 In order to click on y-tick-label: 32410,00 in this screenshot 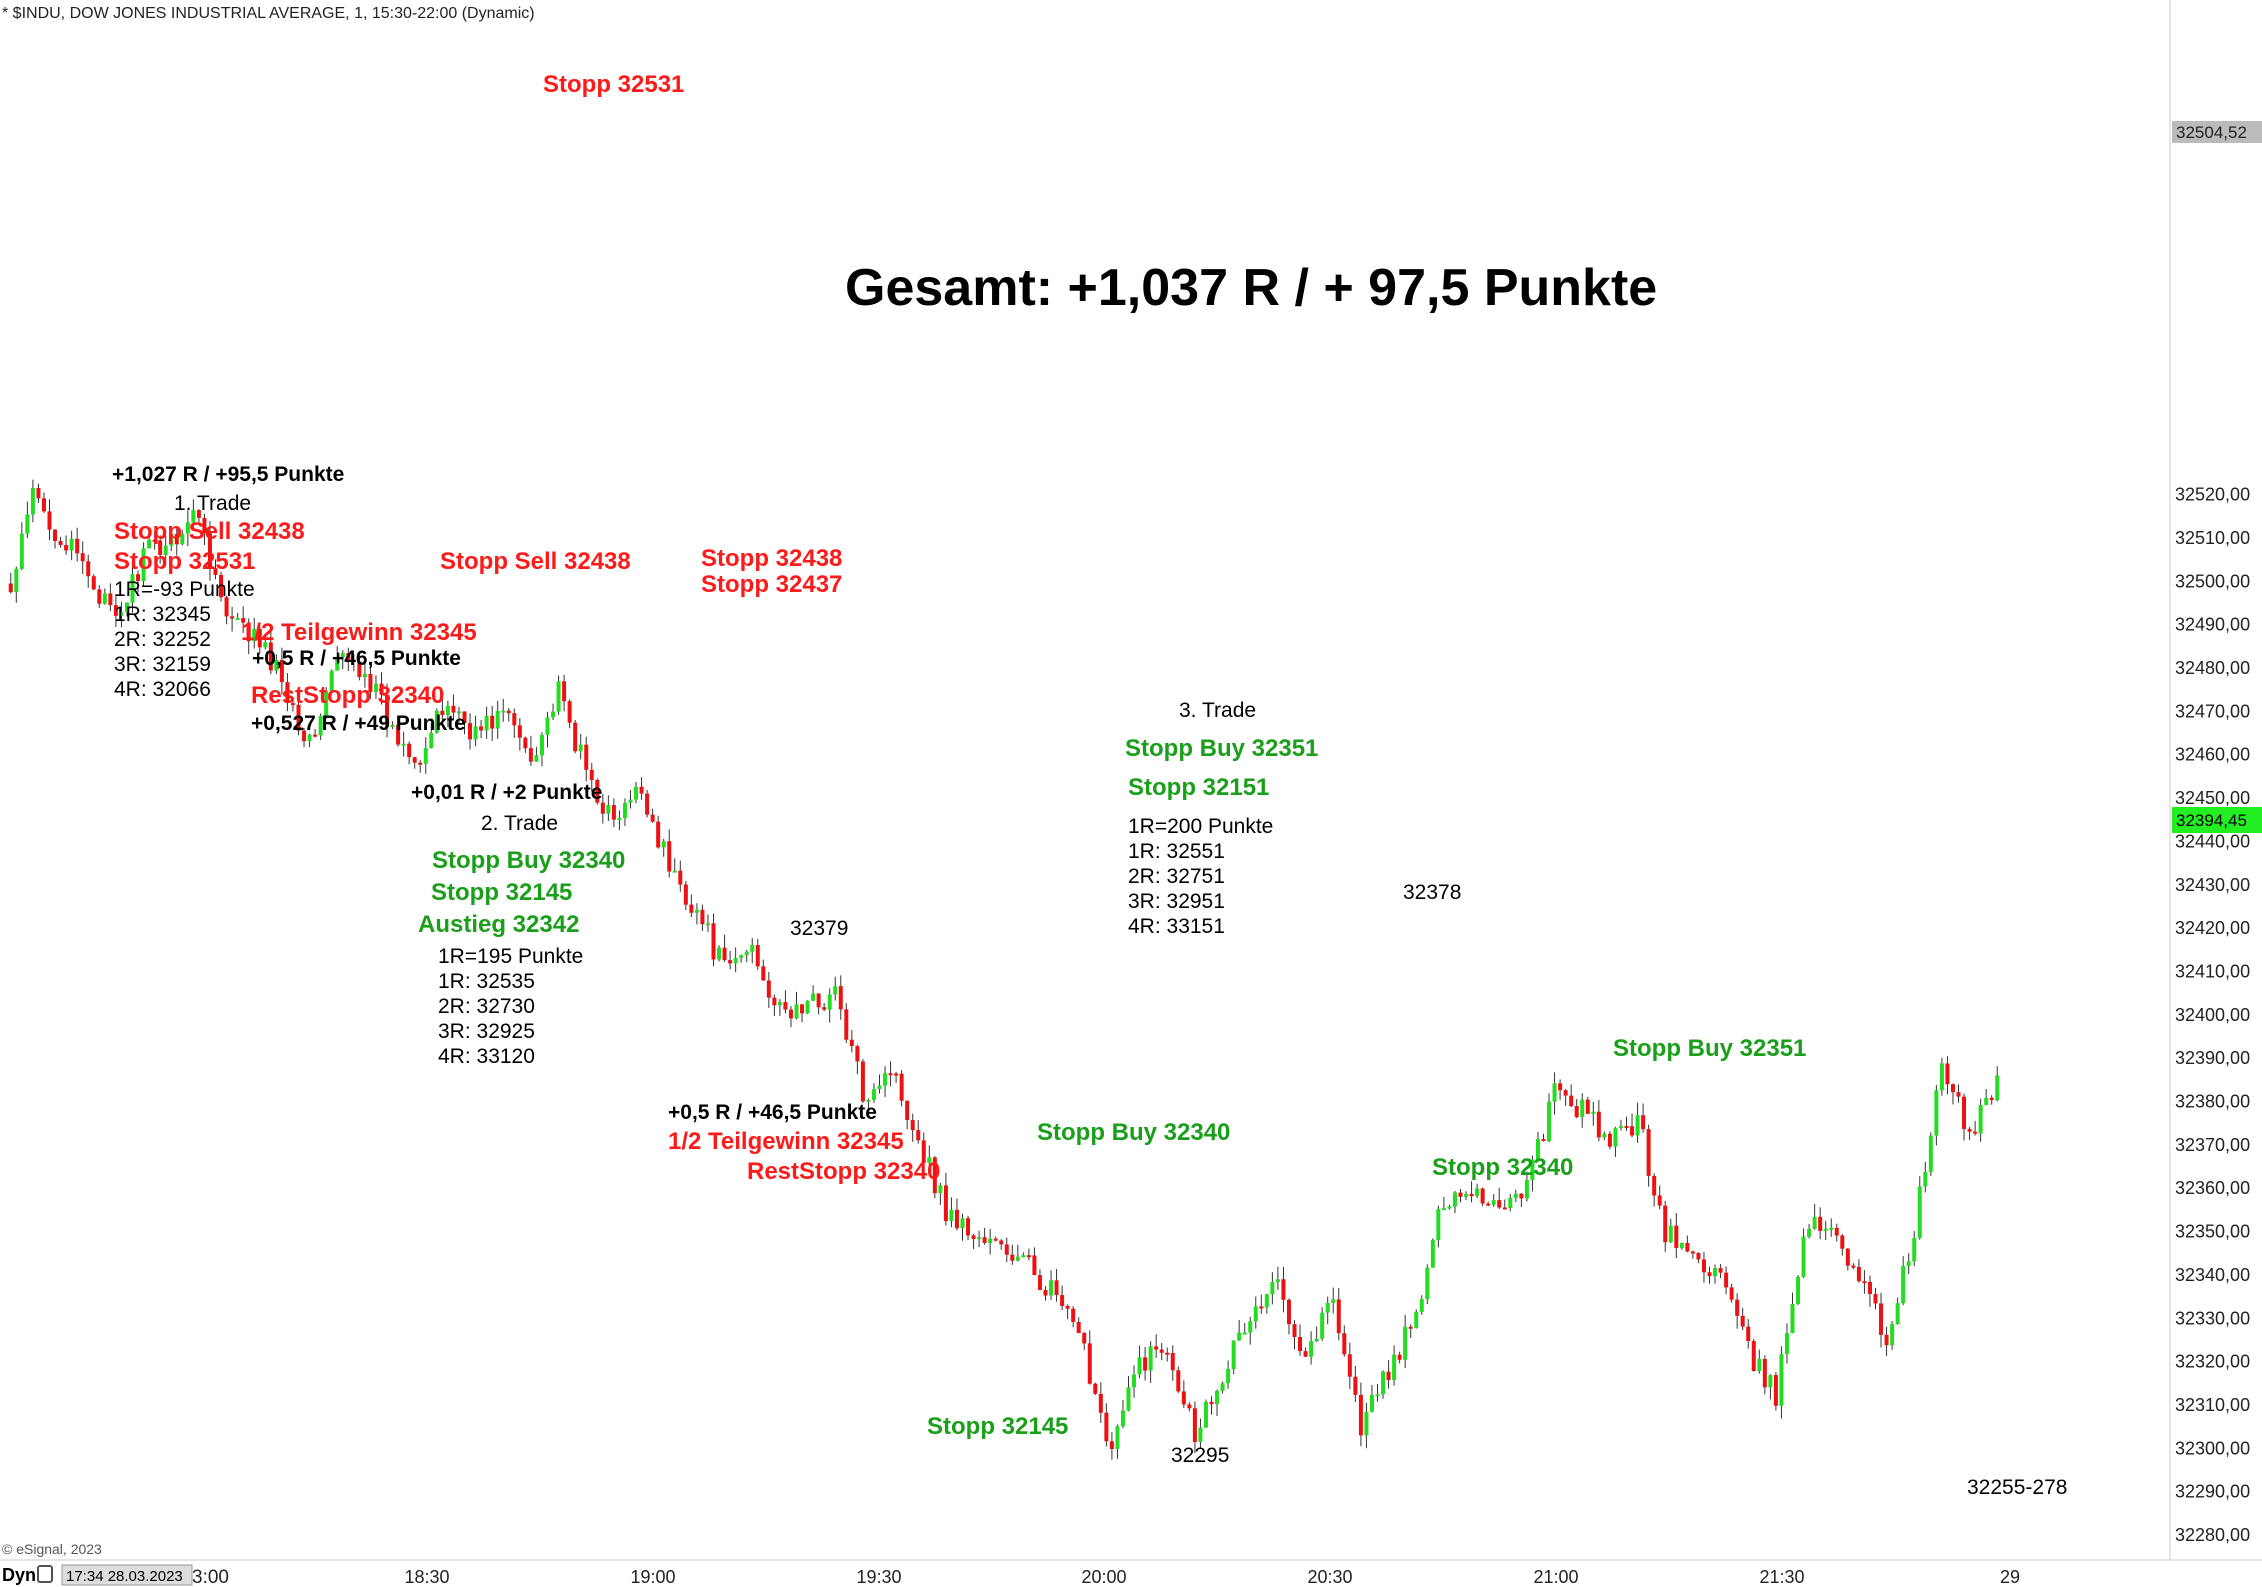, I will do `click(2212, 971)`.